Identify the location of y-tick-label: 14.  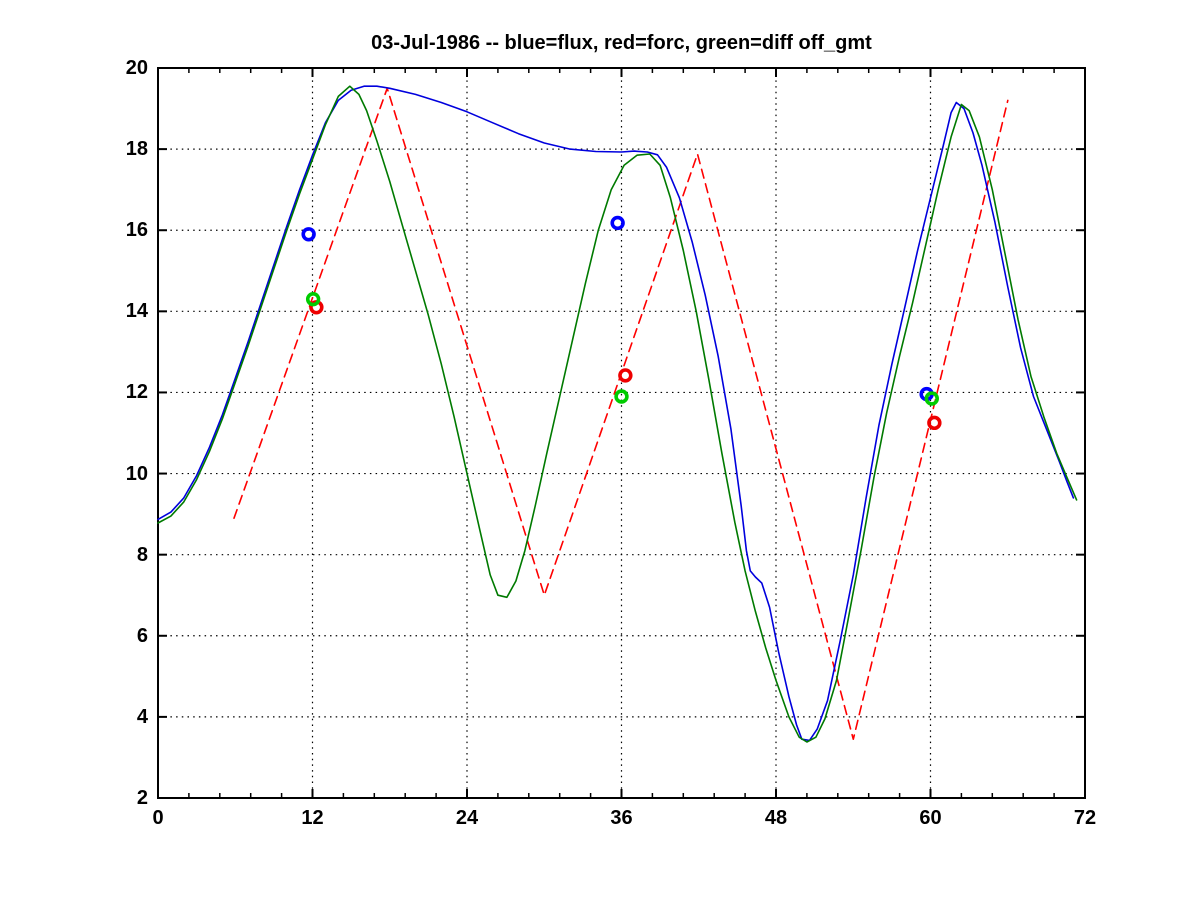
(136, 311).